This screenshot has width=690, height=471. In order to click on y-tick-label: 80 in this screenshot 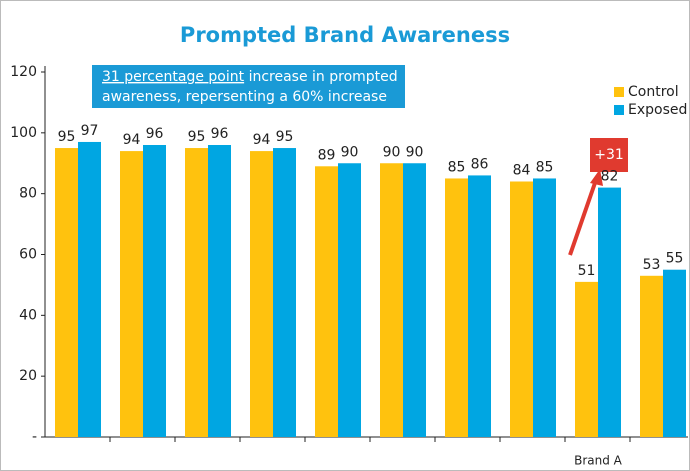, I will do `click(28, 194)`.